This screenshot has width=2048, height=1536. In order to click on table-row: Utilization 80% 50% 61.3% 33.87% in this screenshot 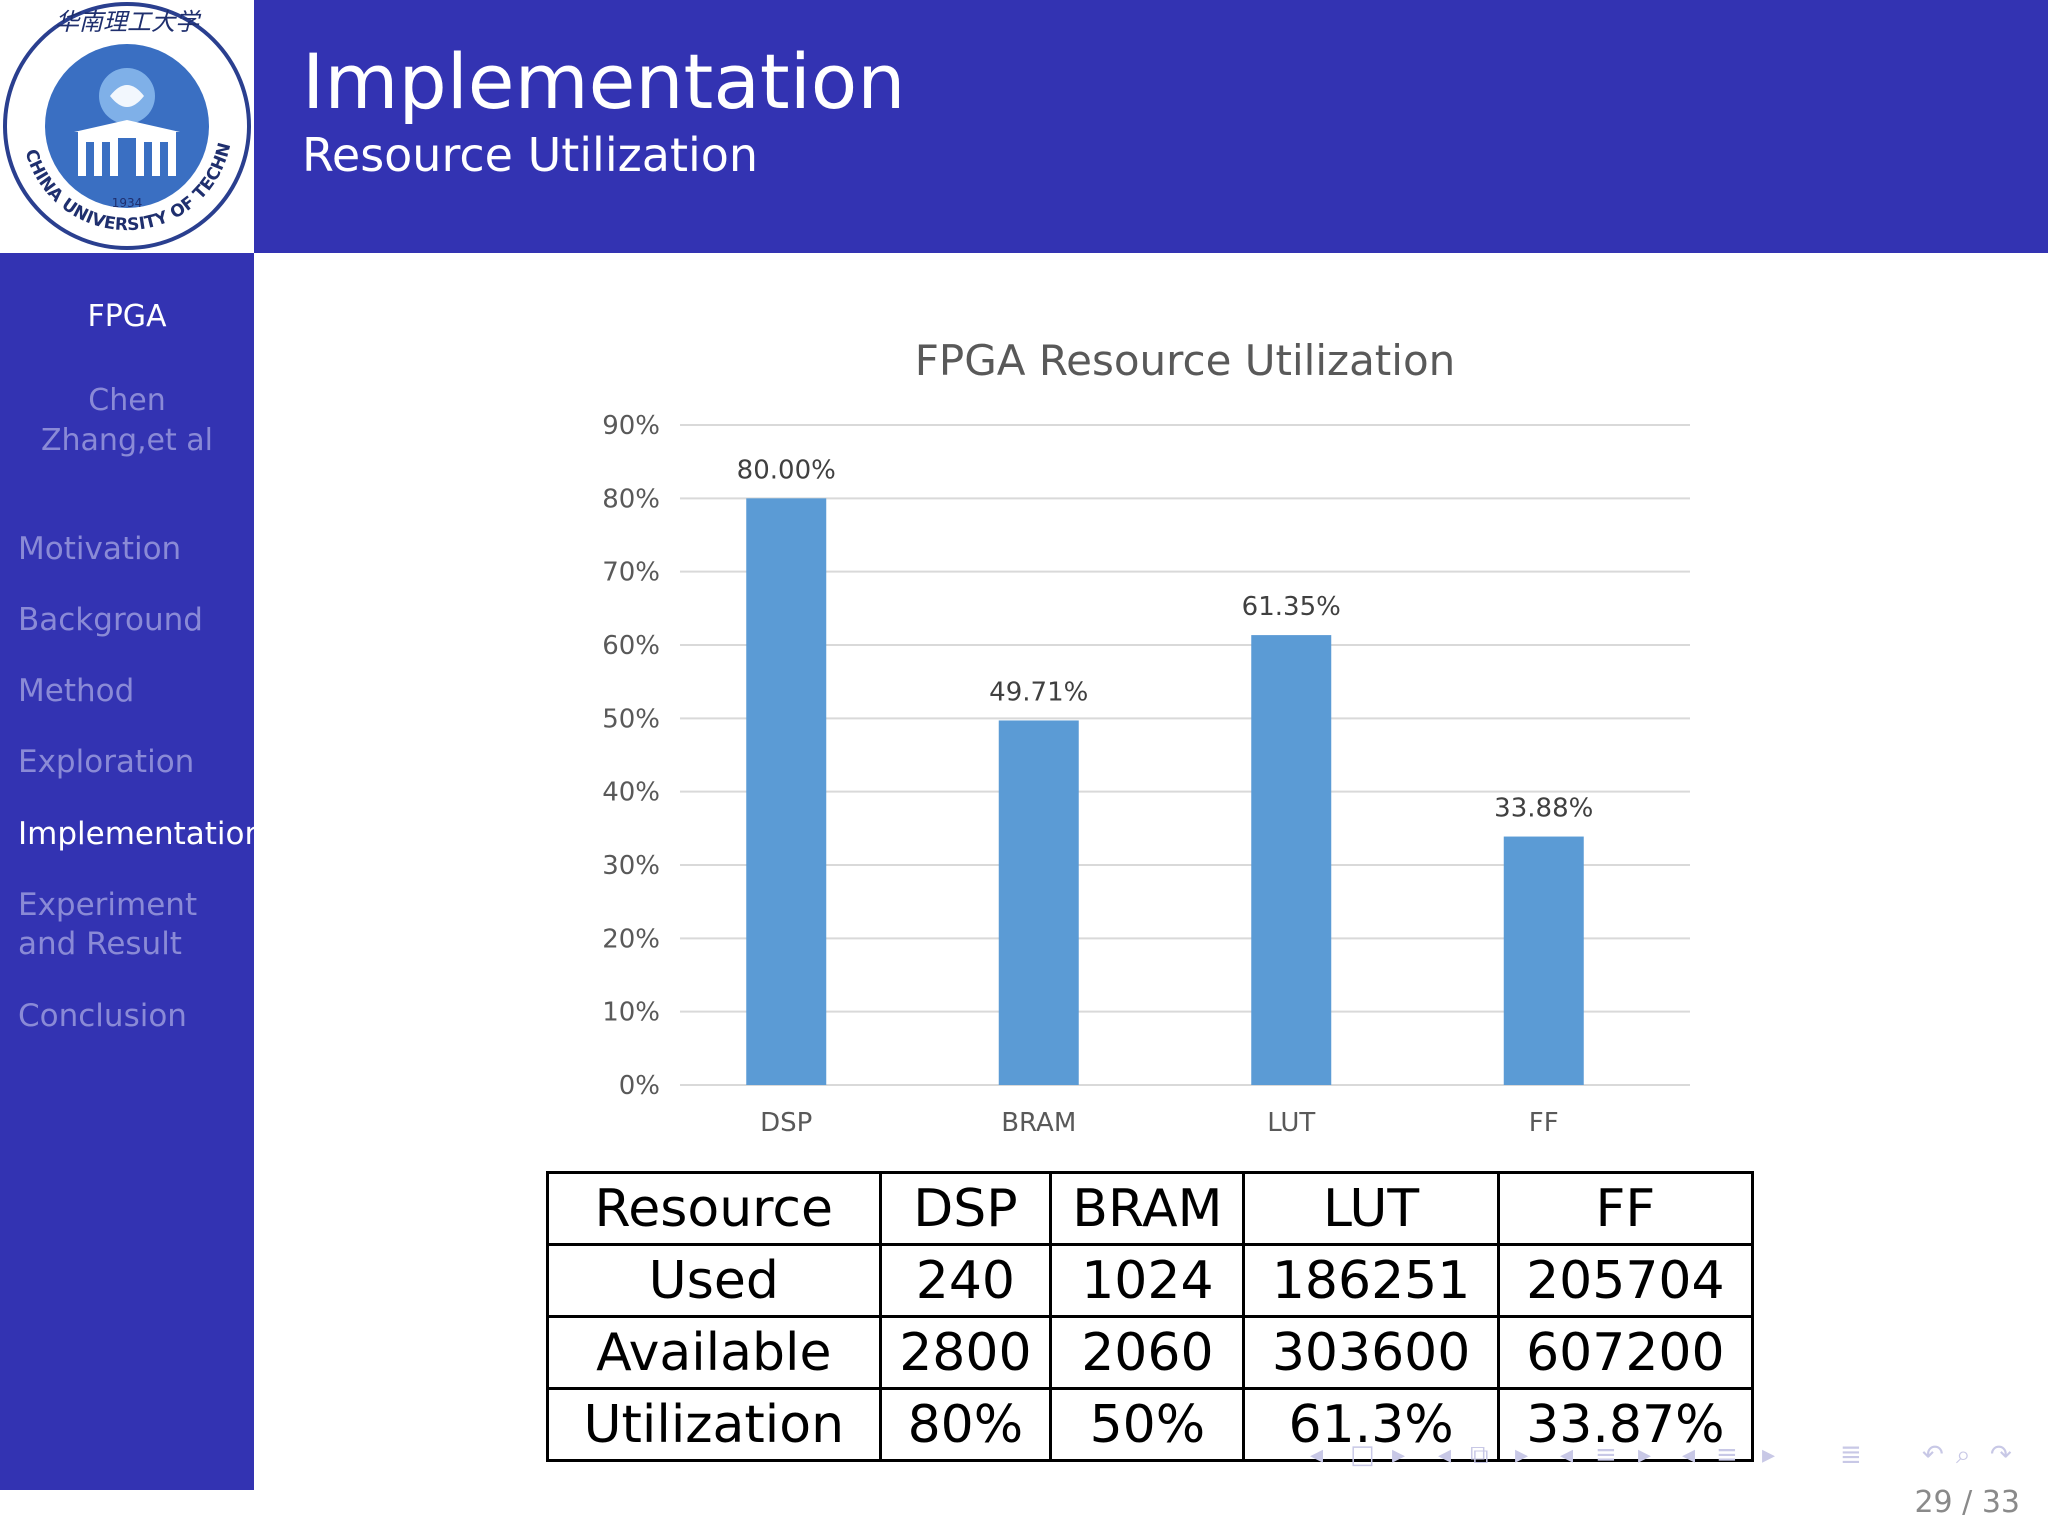, I will do `click(1150, 1424)`.